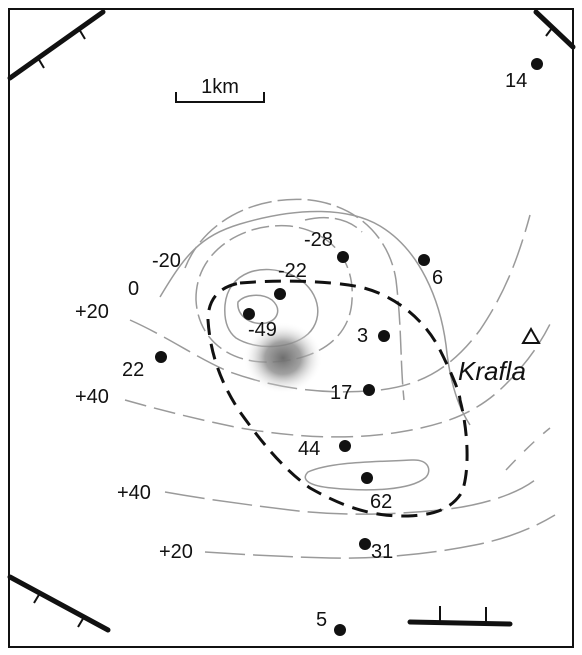 This screenshot has width=582, height=655. Describe the element at coordinates (381, 502) in the screenshot. I see `station-label: 62` at that location.